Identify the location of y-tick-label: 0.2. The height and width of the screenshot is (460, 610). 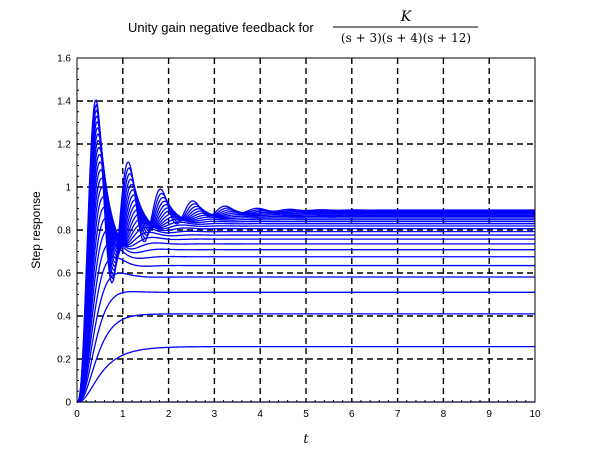
(64, 360).